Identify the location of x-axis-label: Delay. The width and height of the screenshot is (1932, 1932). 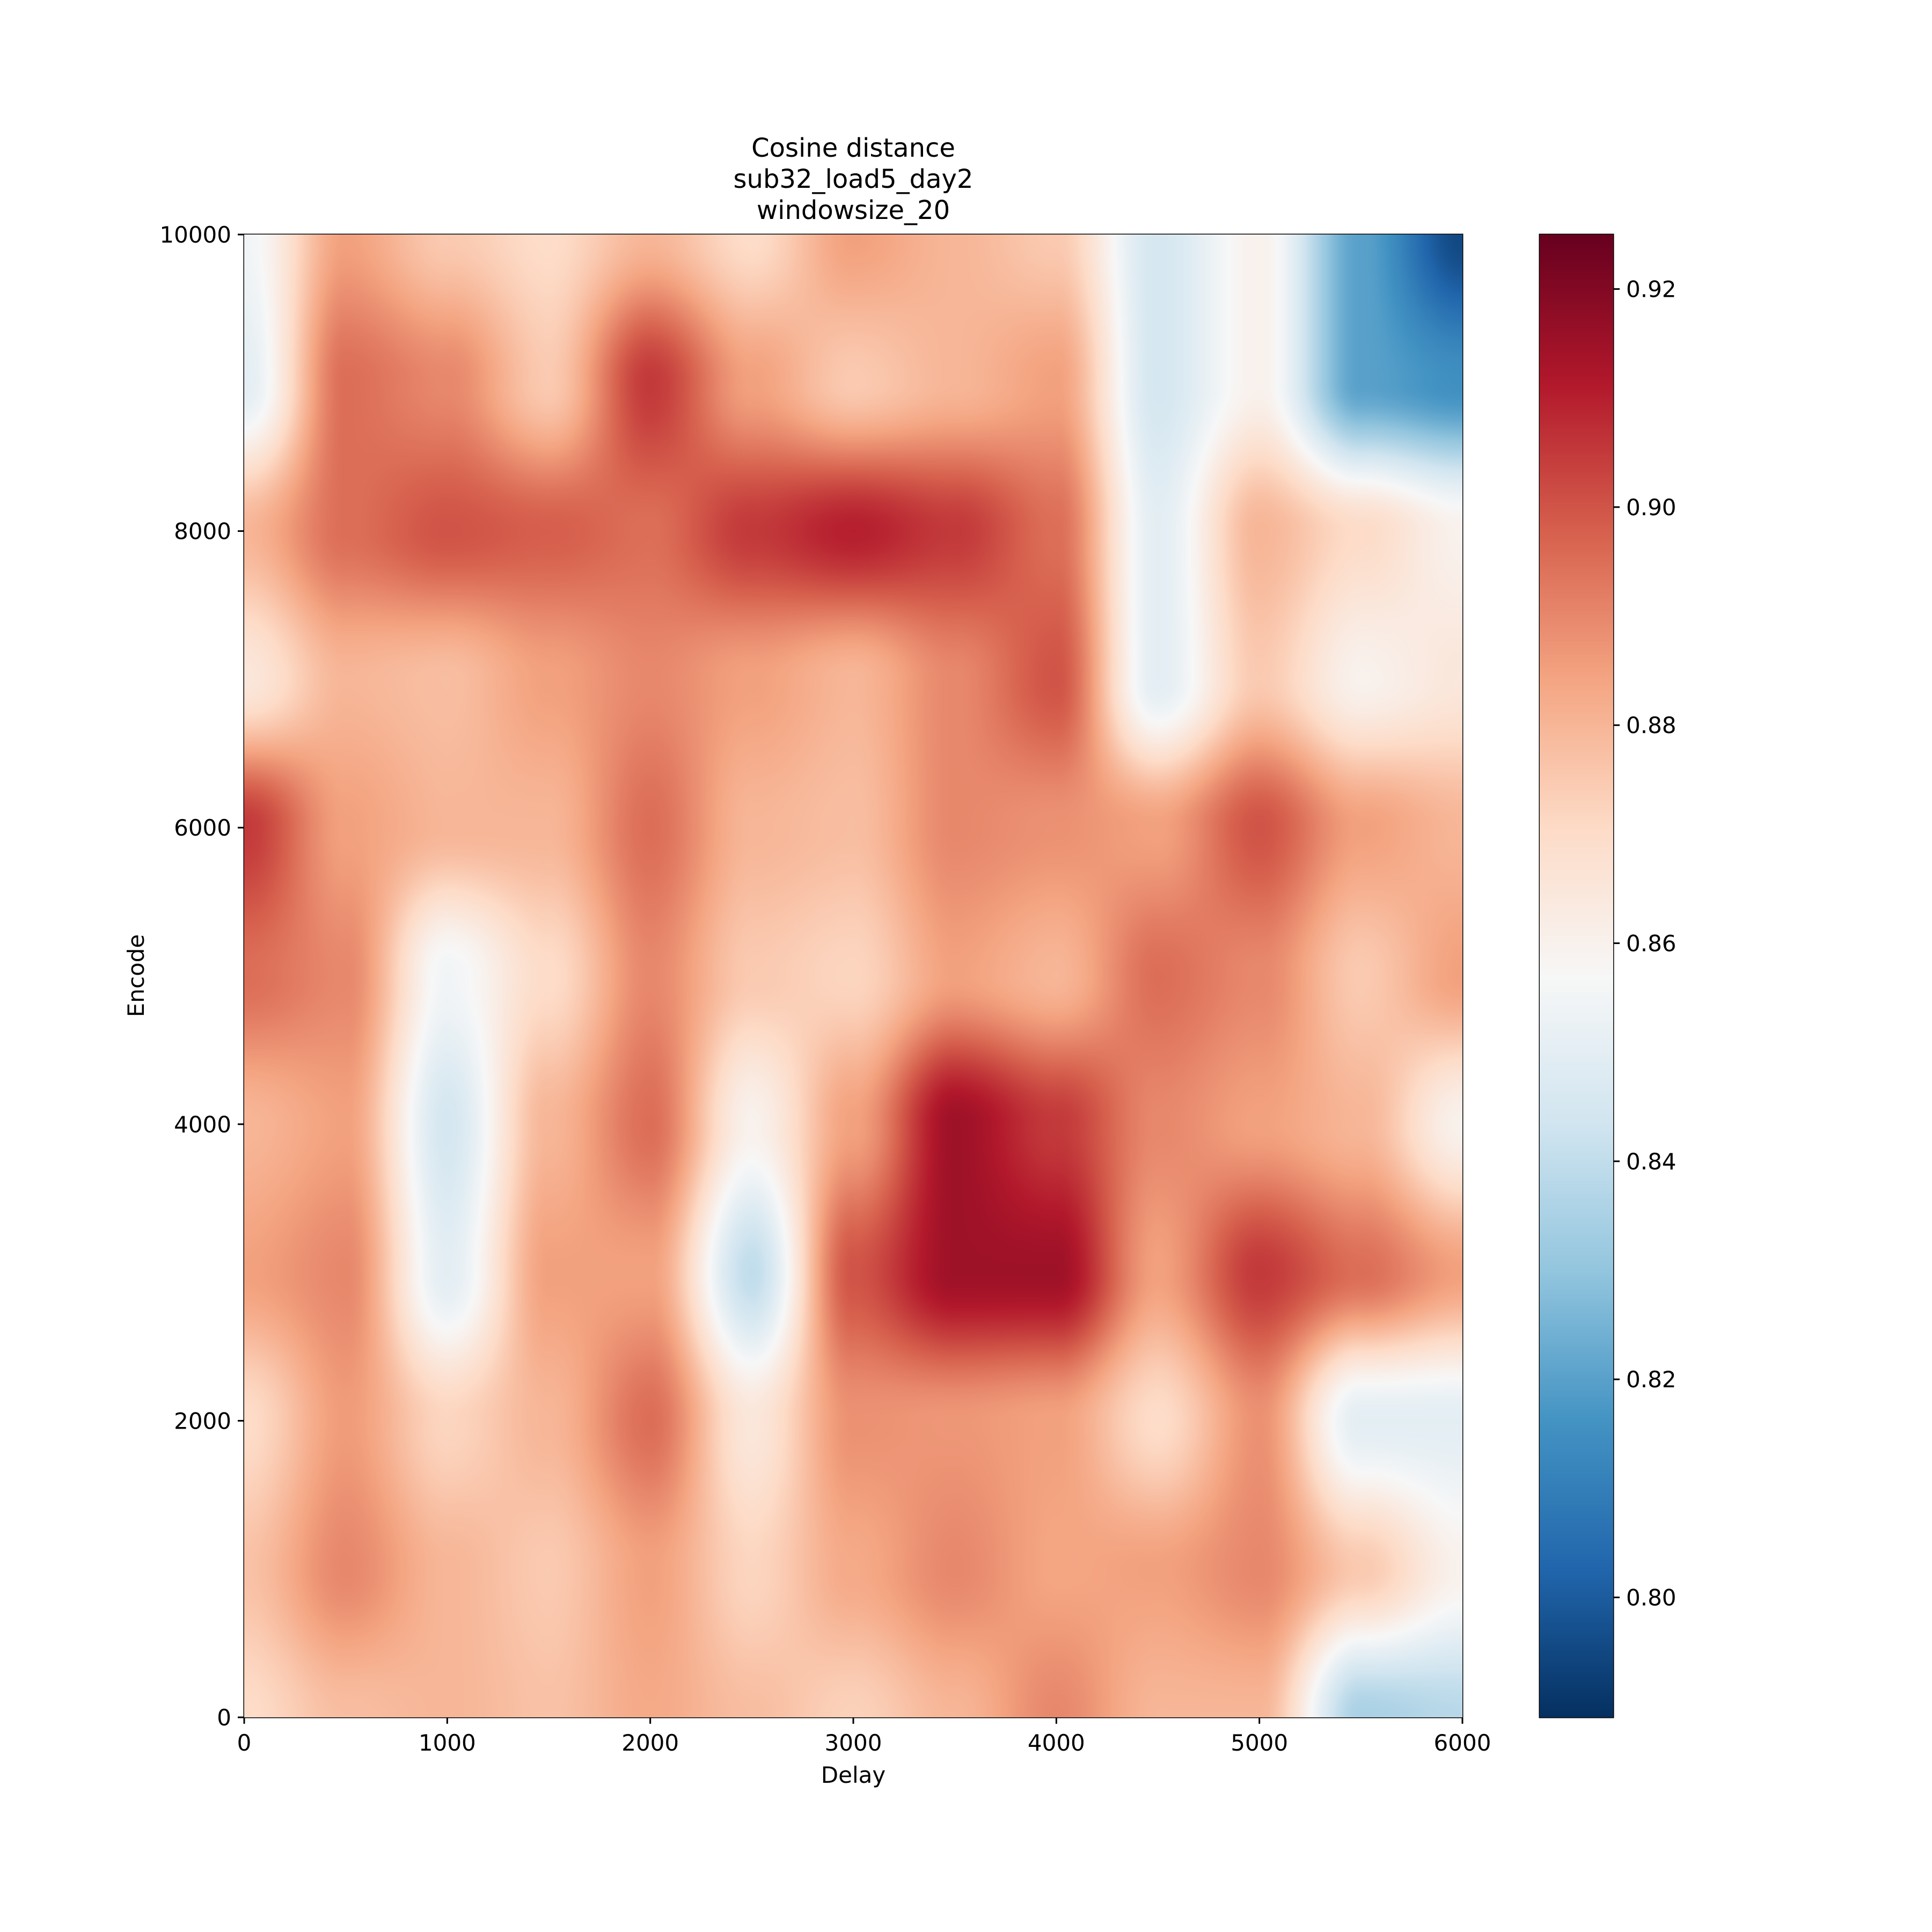
(853, 1775).